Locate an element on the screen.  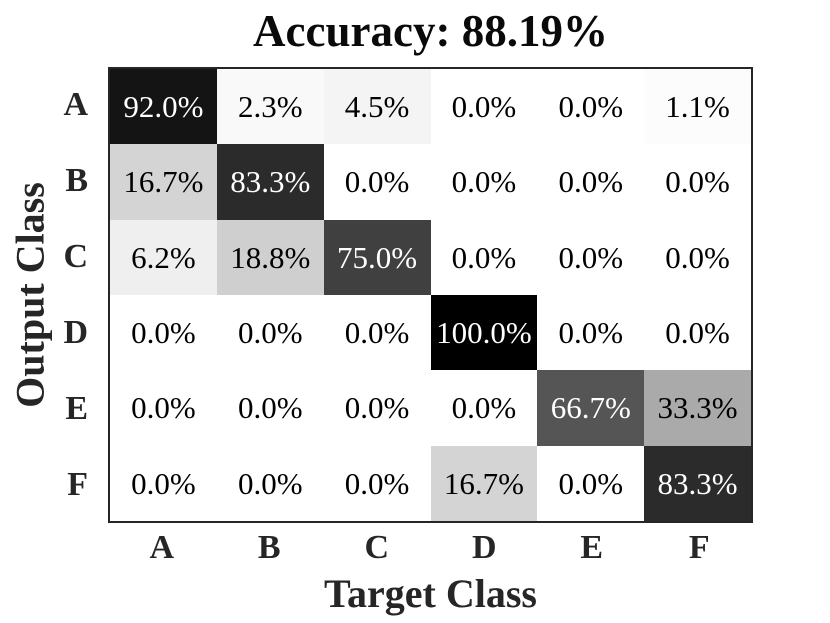
matrix-cell-FB: 0.0% is located at coordinates (270, 483).